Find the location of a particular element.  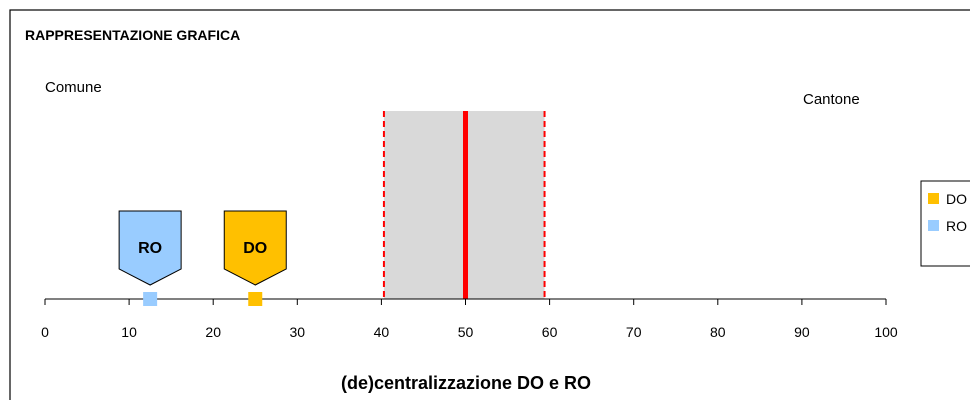

legend-label-ro: RO is located at coordinates (956, 226).